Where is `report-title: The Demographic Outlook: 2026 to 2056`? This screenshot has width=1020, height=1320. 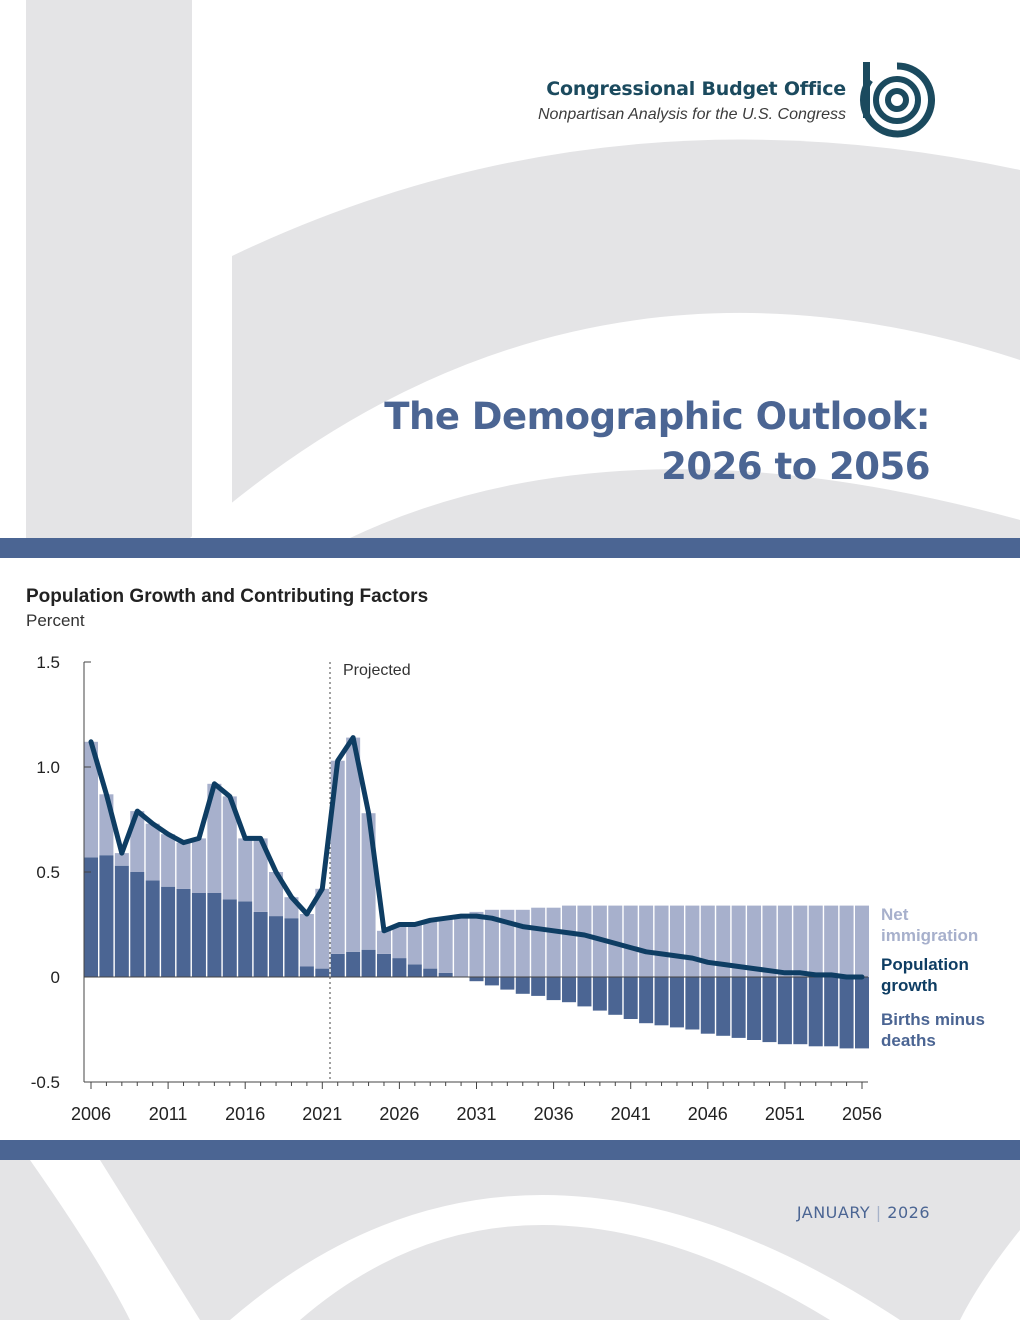
report-title: The Demographic Outlook: 2026 to 2056 is located at coordinates (657, 442).